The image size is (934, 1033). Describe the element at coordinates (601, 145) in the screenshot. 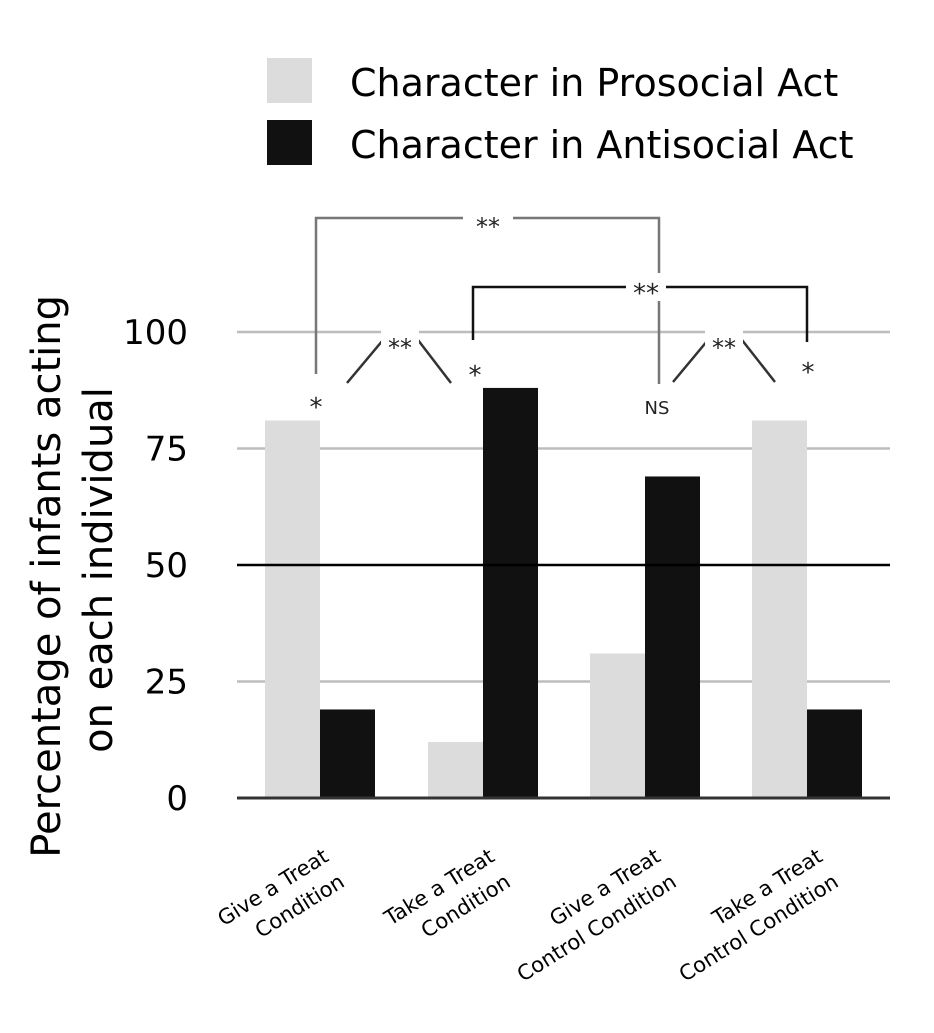

I see `legend-label-antisocial: Character in Antisocial Act` at that location.